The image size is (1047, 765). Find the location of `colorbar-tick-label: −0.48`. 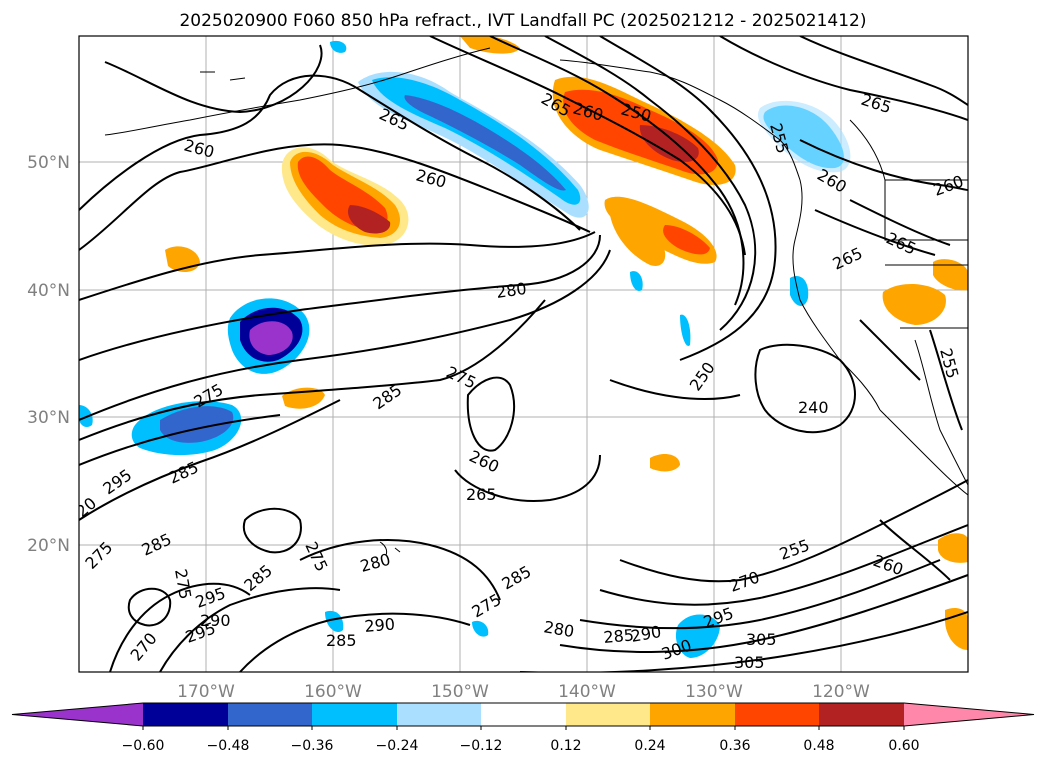

colorbar-tick-label: −0.48 is located at coordinates (228, 746).